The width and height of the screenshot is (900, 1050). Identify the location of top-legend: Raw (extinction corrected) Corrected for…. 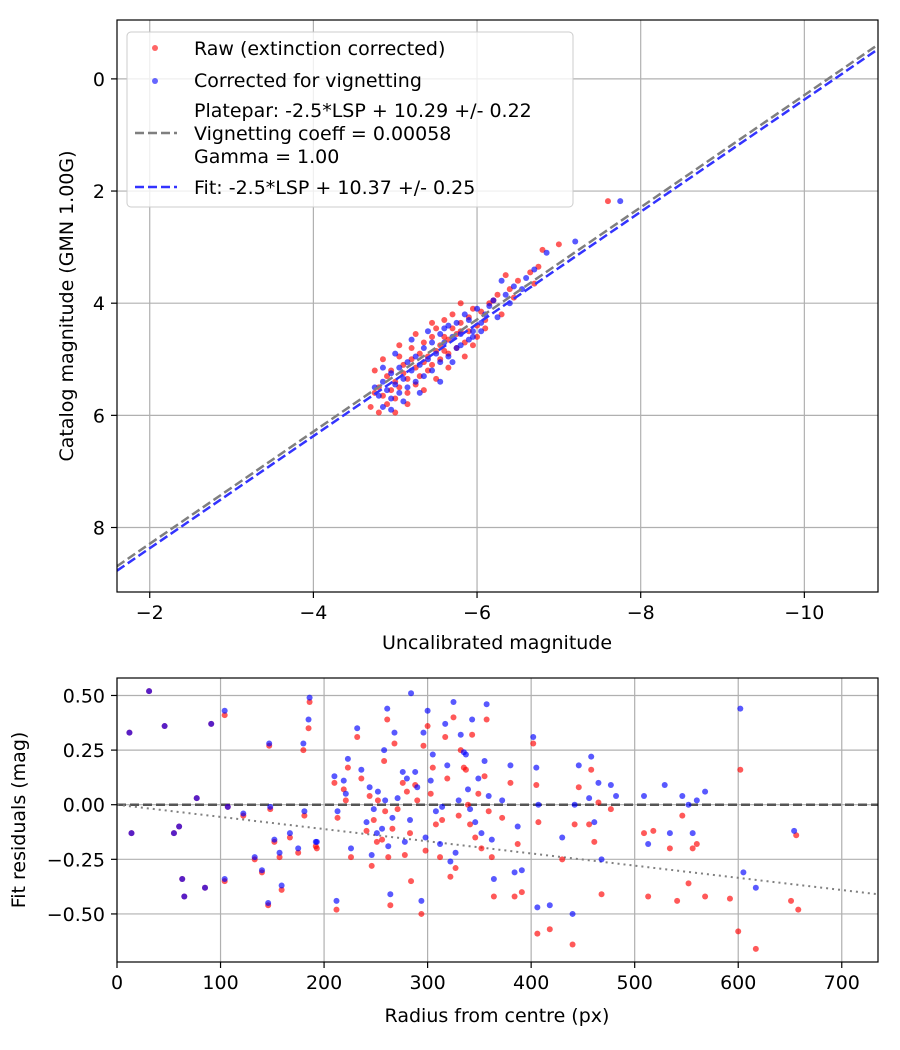
(350, 119).